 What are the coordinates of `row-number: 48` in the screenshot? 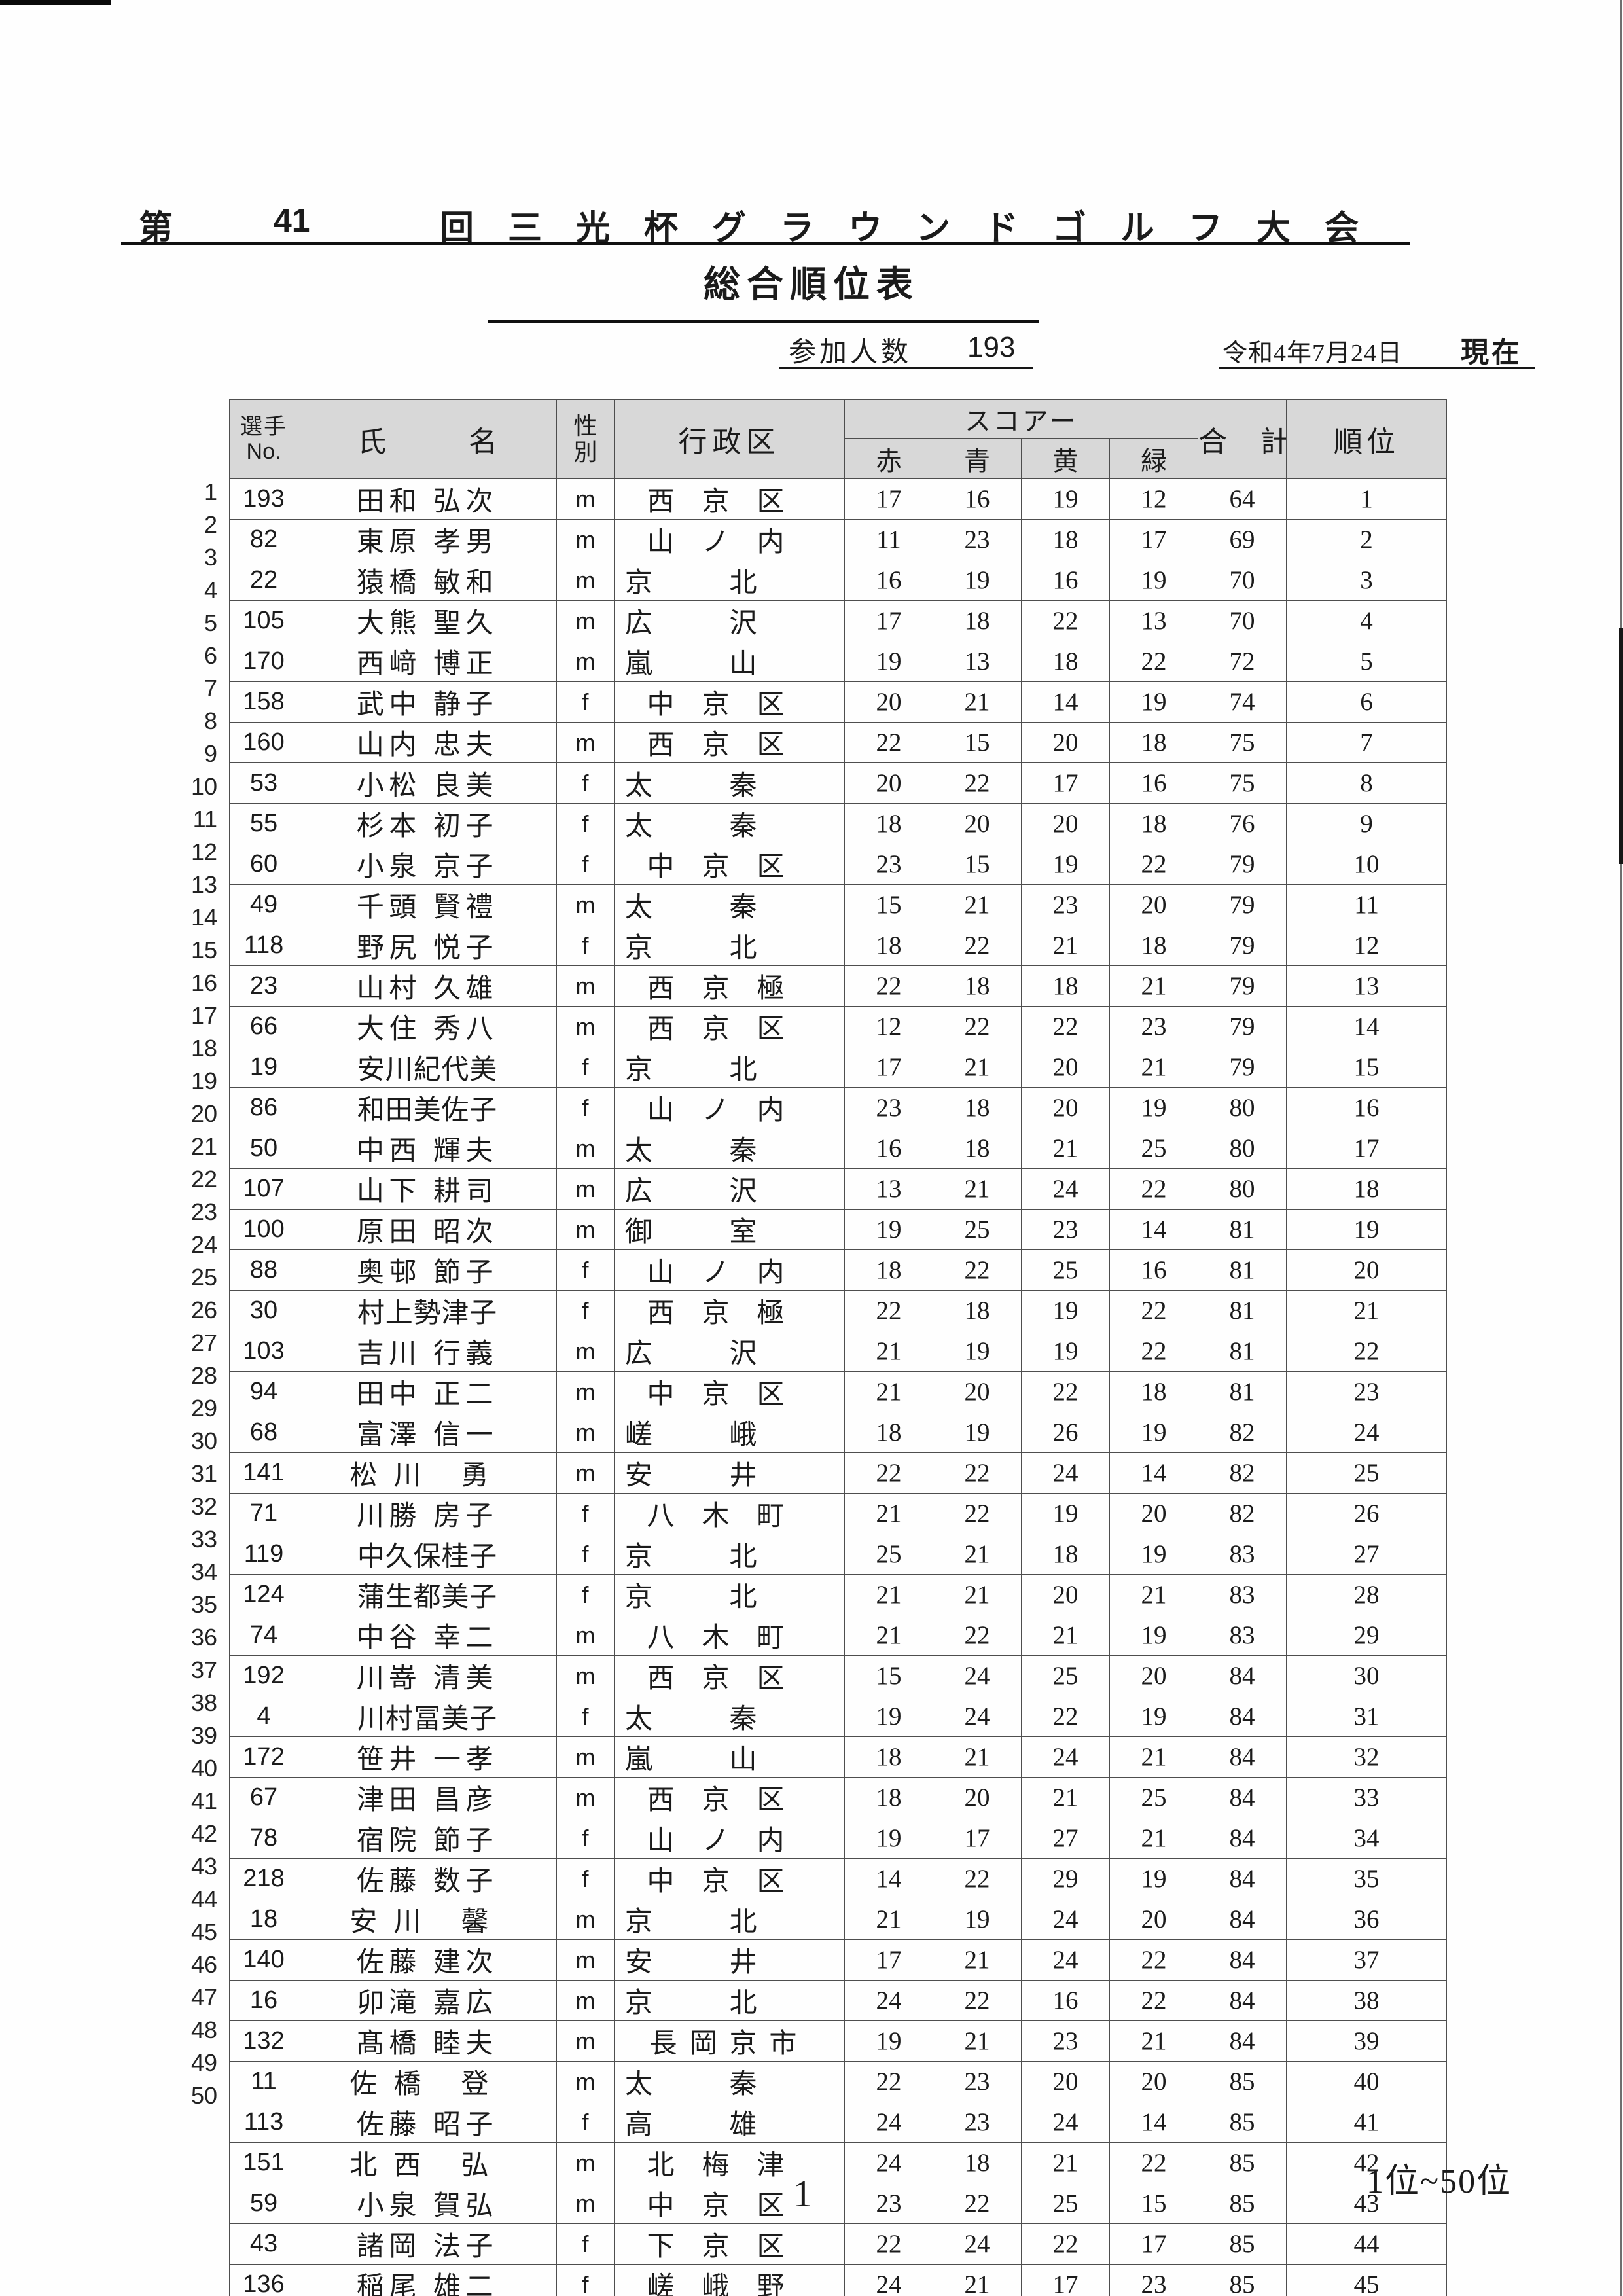 It's located at (203, 2030).